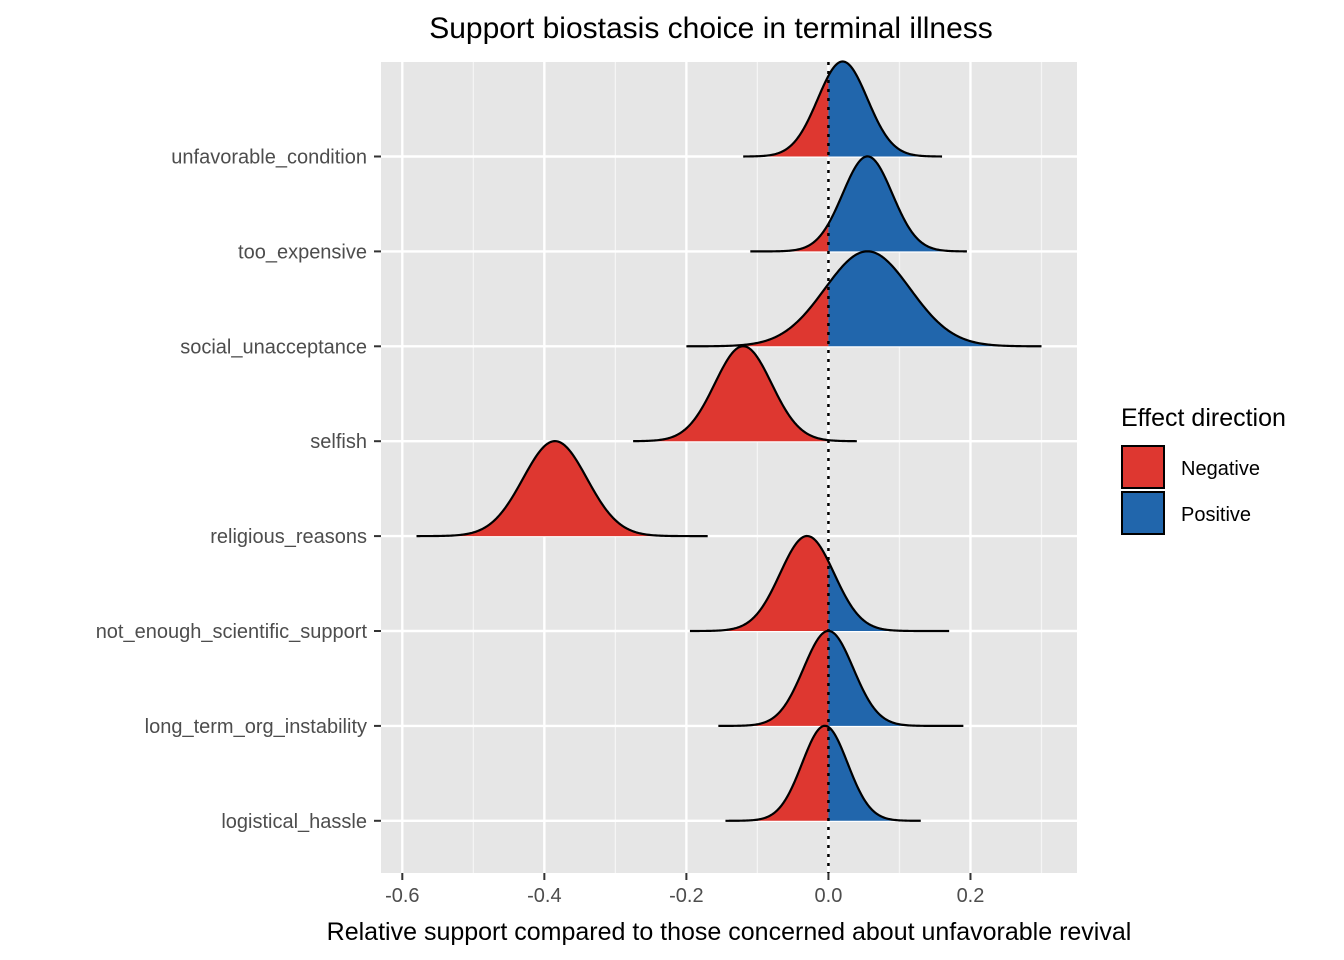 The height and width of the screenshot is (960, 1344). I want to click on x-tick-label: -0.2, so click(686, 896).